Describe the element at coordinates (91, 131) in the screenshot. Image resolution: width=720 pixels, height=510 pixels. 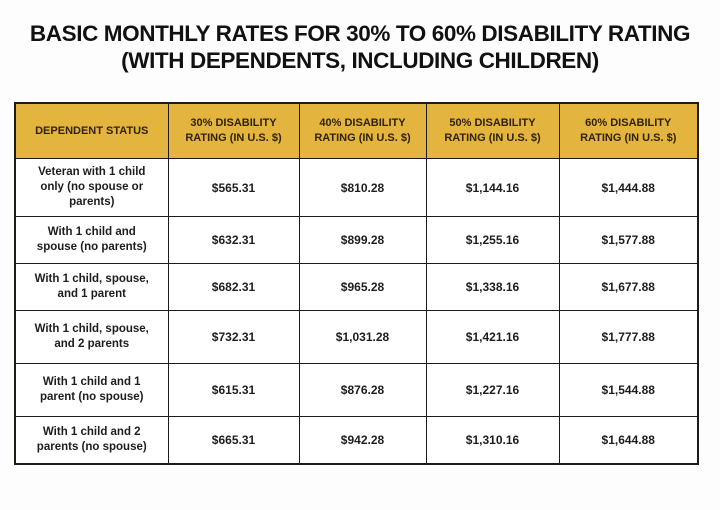
I see `column-header-dependent-status: DEPENDENT STATUS` at that location.